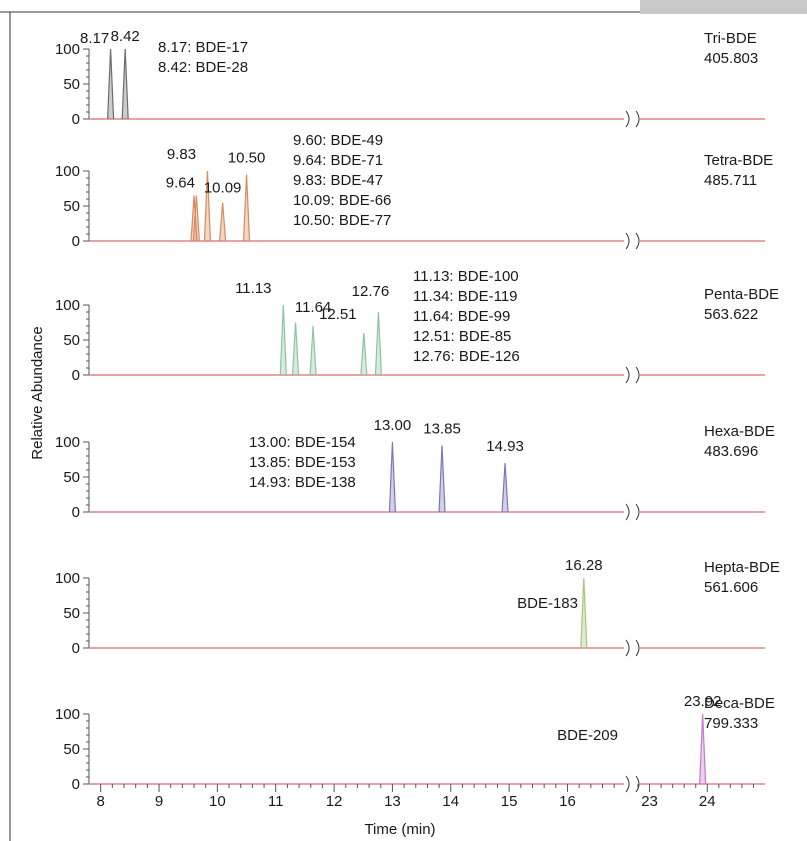 The width and height of the screenshot is (807, 841). Describe the element at coordinates (338, 314) in the screenshot. I see `peak-label: 12.51` at that location.